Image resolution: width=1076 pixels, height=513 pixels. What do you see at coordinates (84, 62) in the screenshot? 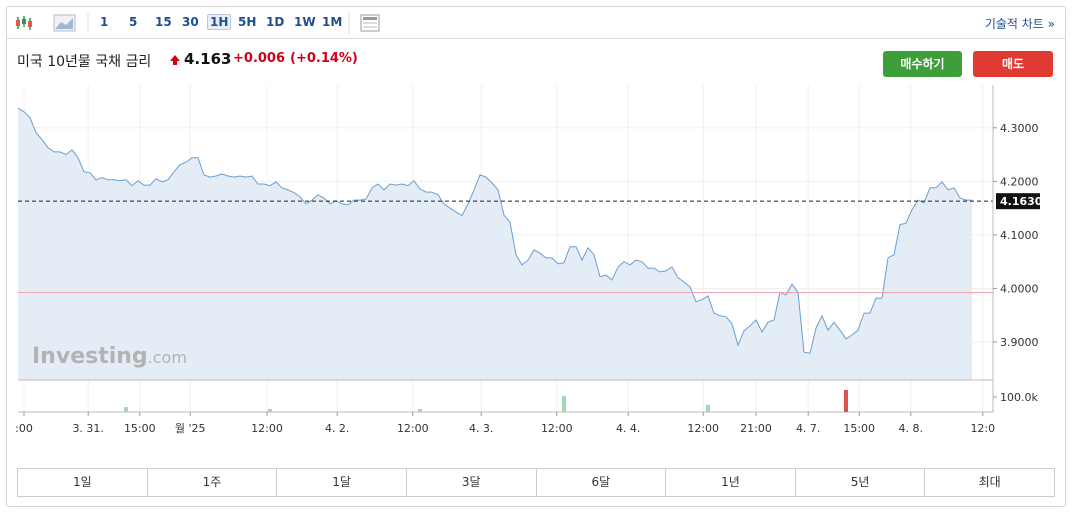
I see `instrument-title: 미국 10년물 국채 금리` at bounding box center [84, 62].